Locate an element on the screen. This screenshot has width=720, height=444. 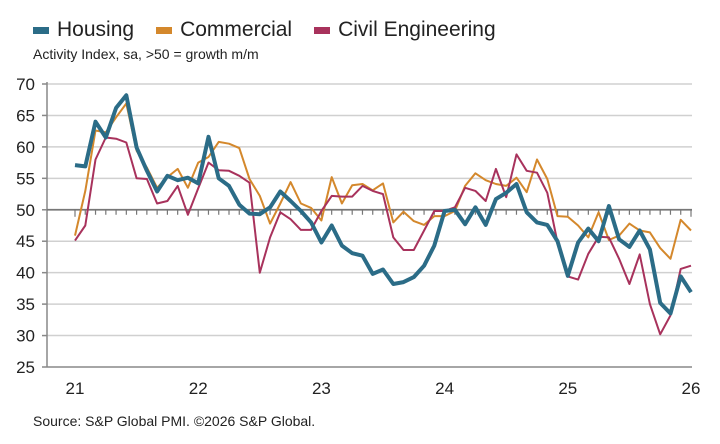
x-tick-label: 24 is located at coordinates (444, 388).